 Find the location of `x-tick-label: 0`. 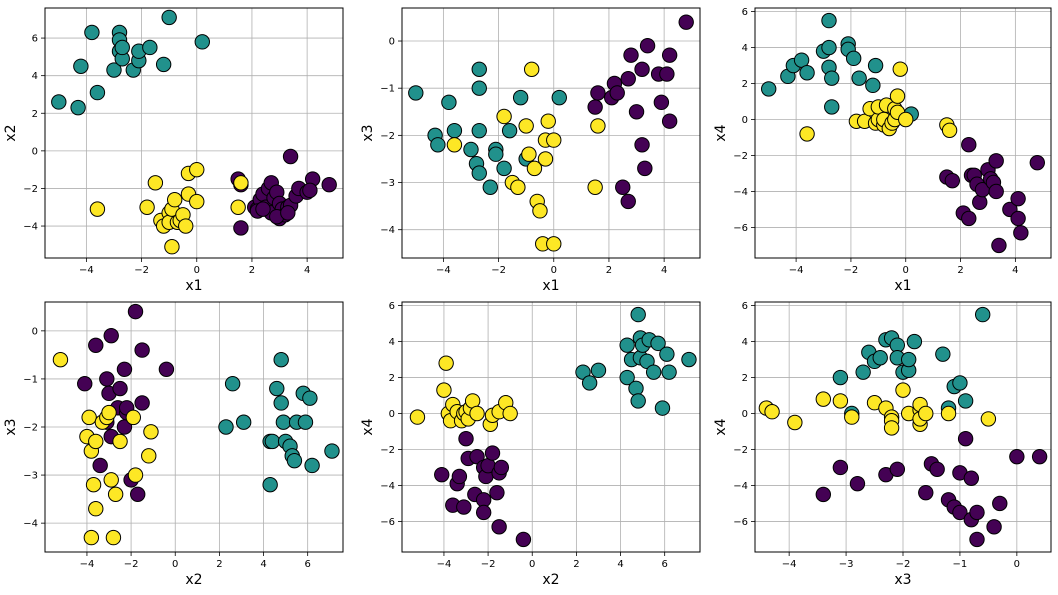

x-tick-label: 0 is located at coordinates (532, 564).